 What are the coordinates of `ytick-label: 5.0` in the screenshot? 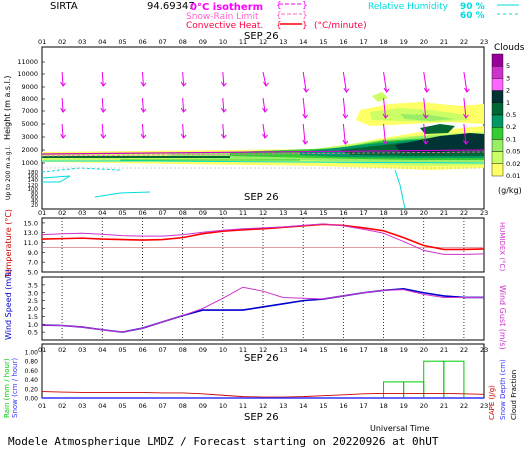 It's located at (33, 273).